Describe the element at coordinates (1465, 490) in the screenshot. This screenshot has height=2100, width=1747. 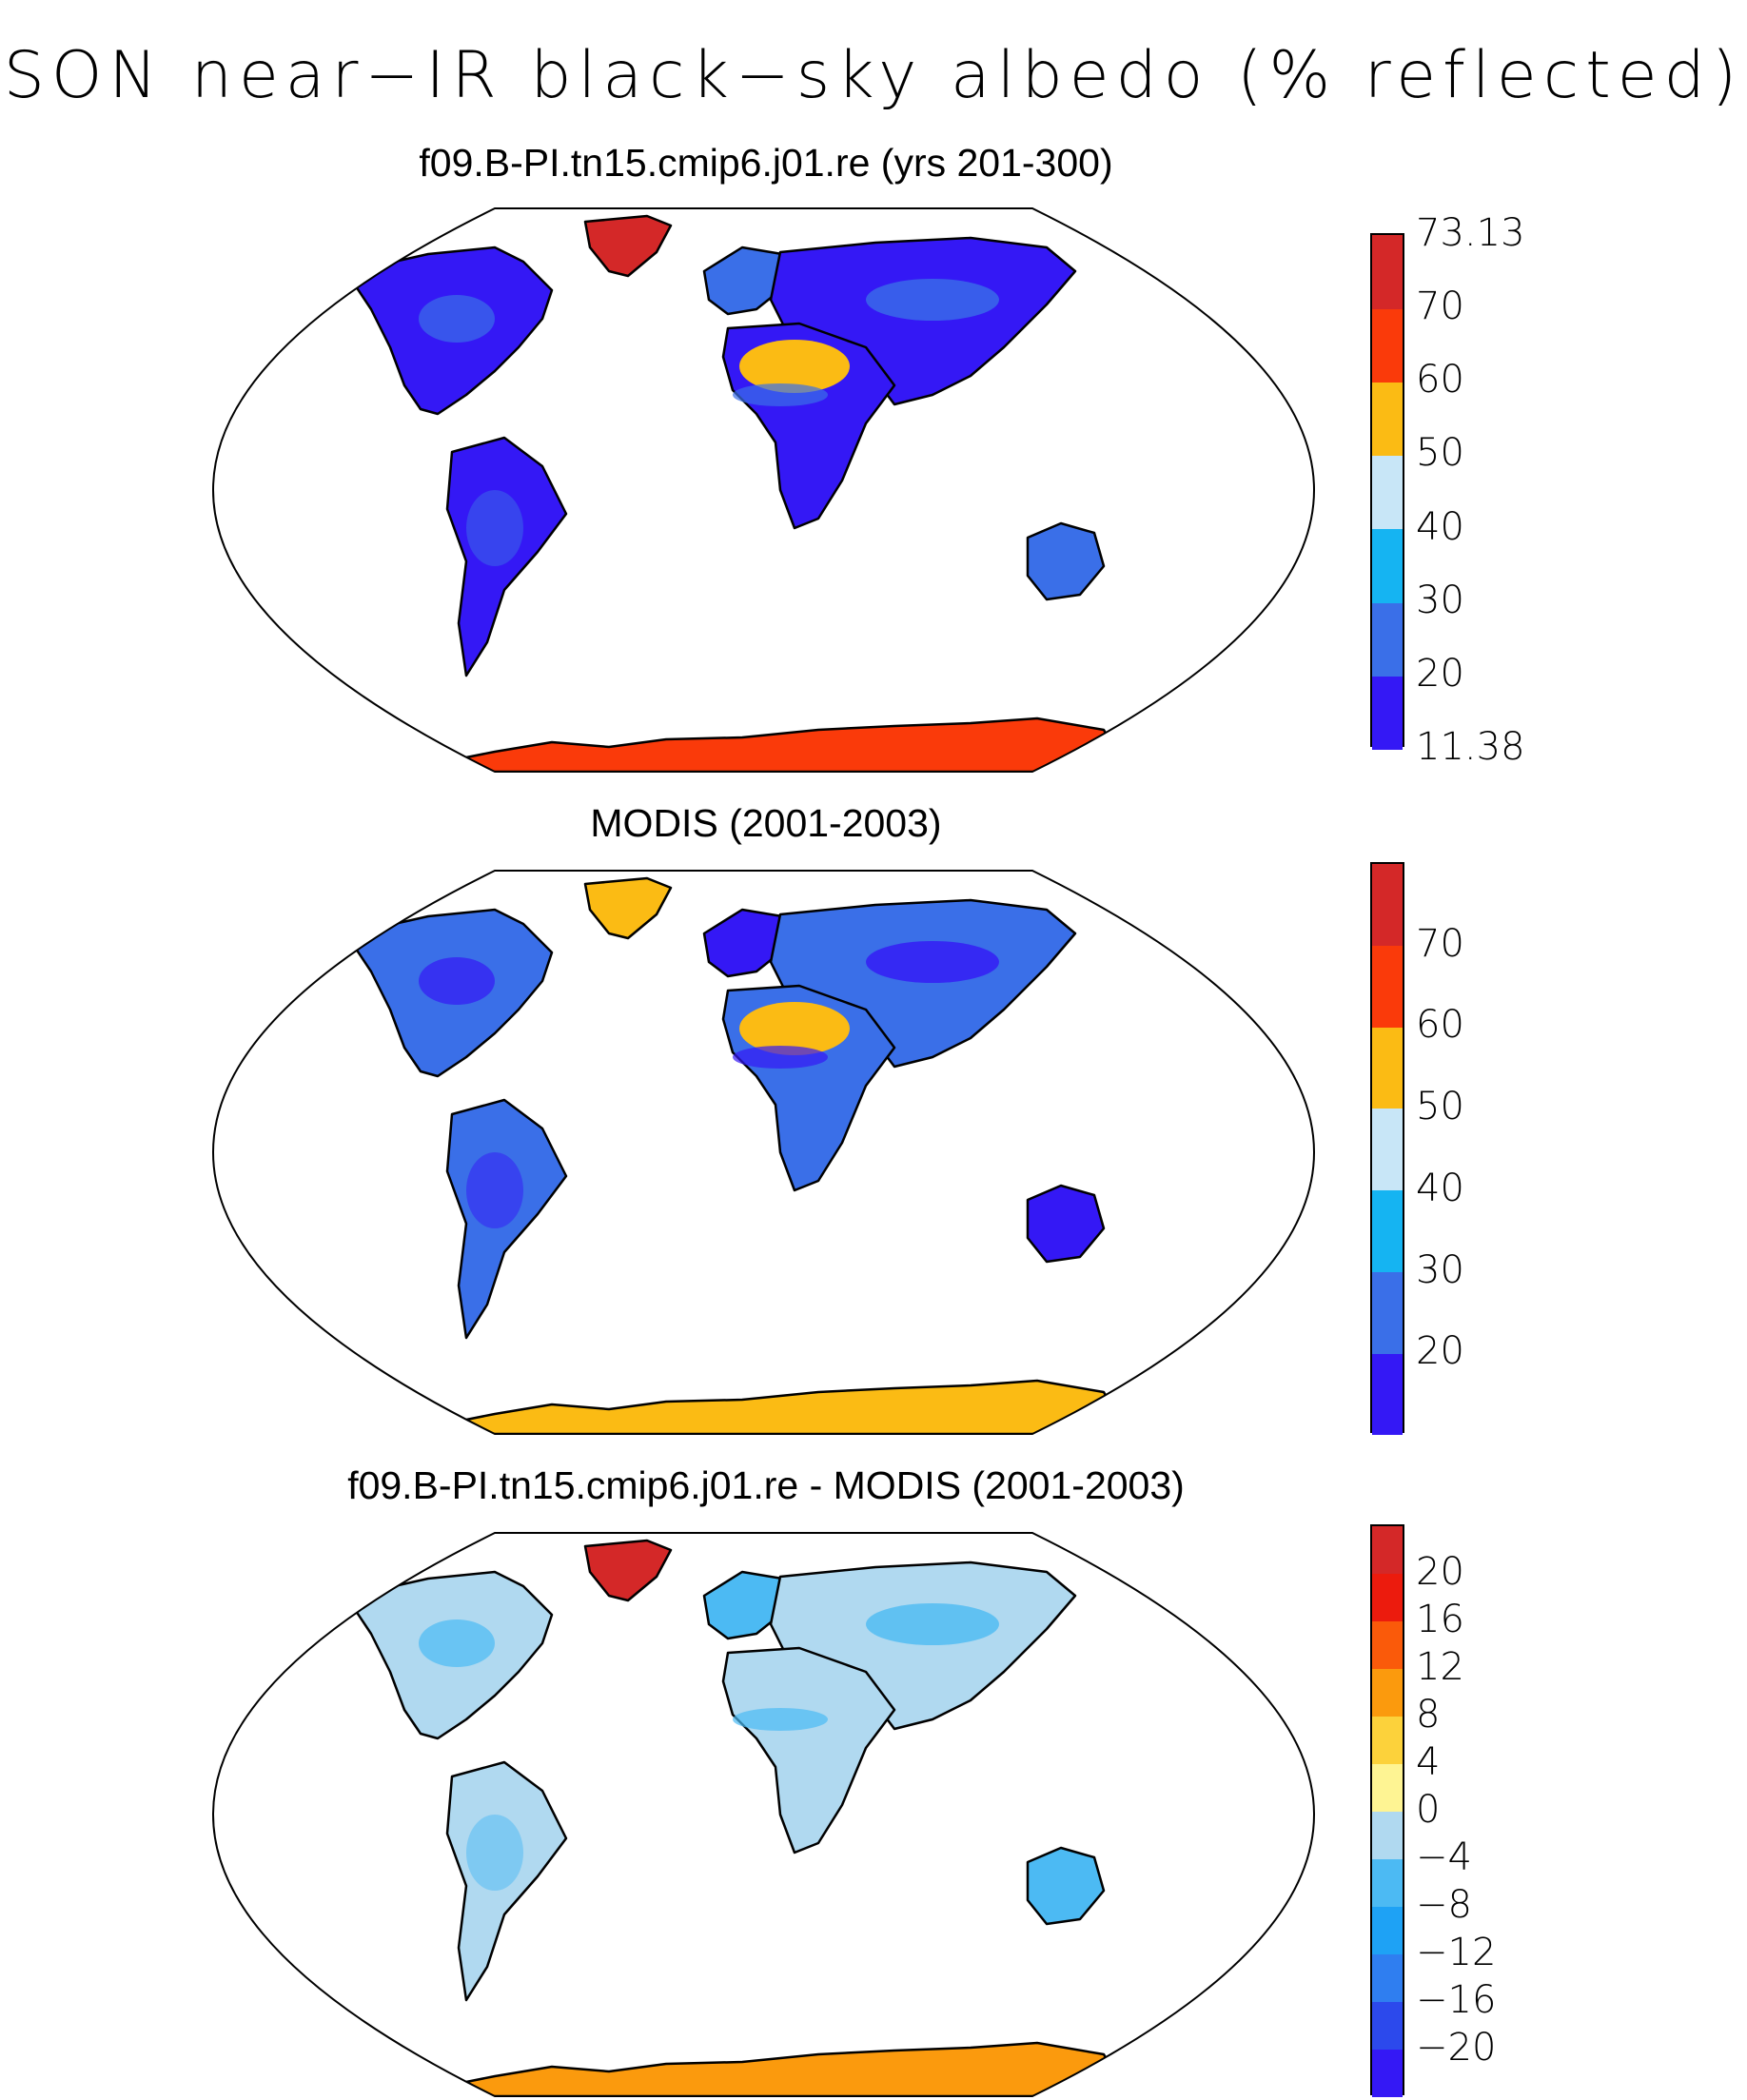
I see `colorbar-model: 11.38 20 30 40 50 60 70 73.13` at that location.